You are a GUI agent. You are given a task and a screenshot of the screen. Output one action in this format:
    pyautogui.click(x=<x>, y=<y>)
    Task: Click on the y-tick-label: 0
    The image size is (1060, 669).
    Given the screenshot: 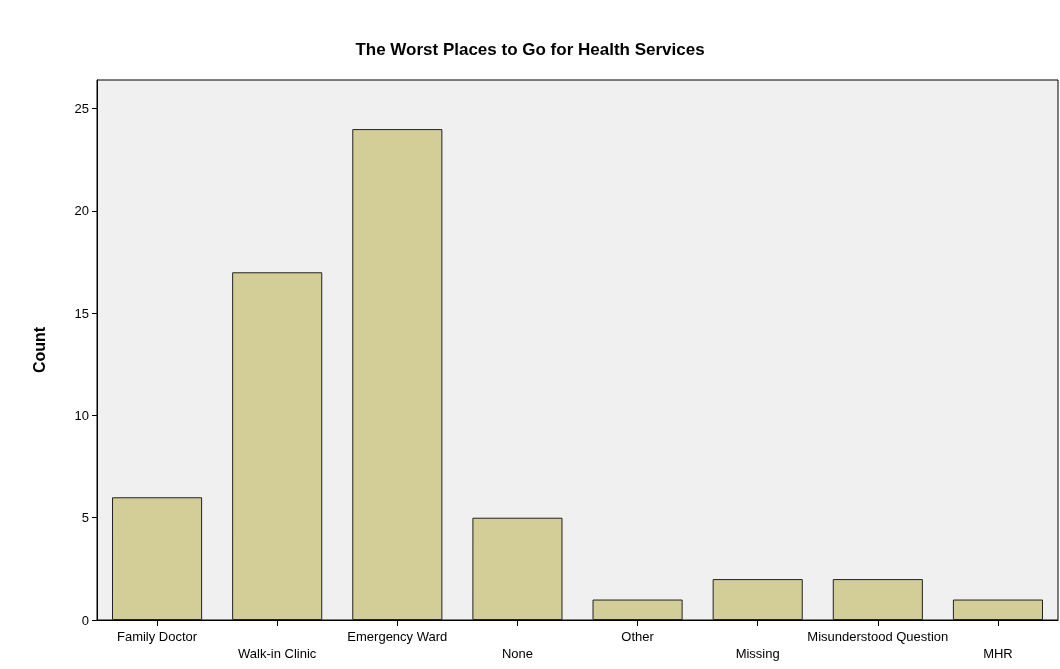 What is the action you would take?
    pyautogui.click(x=85, y=620)
    